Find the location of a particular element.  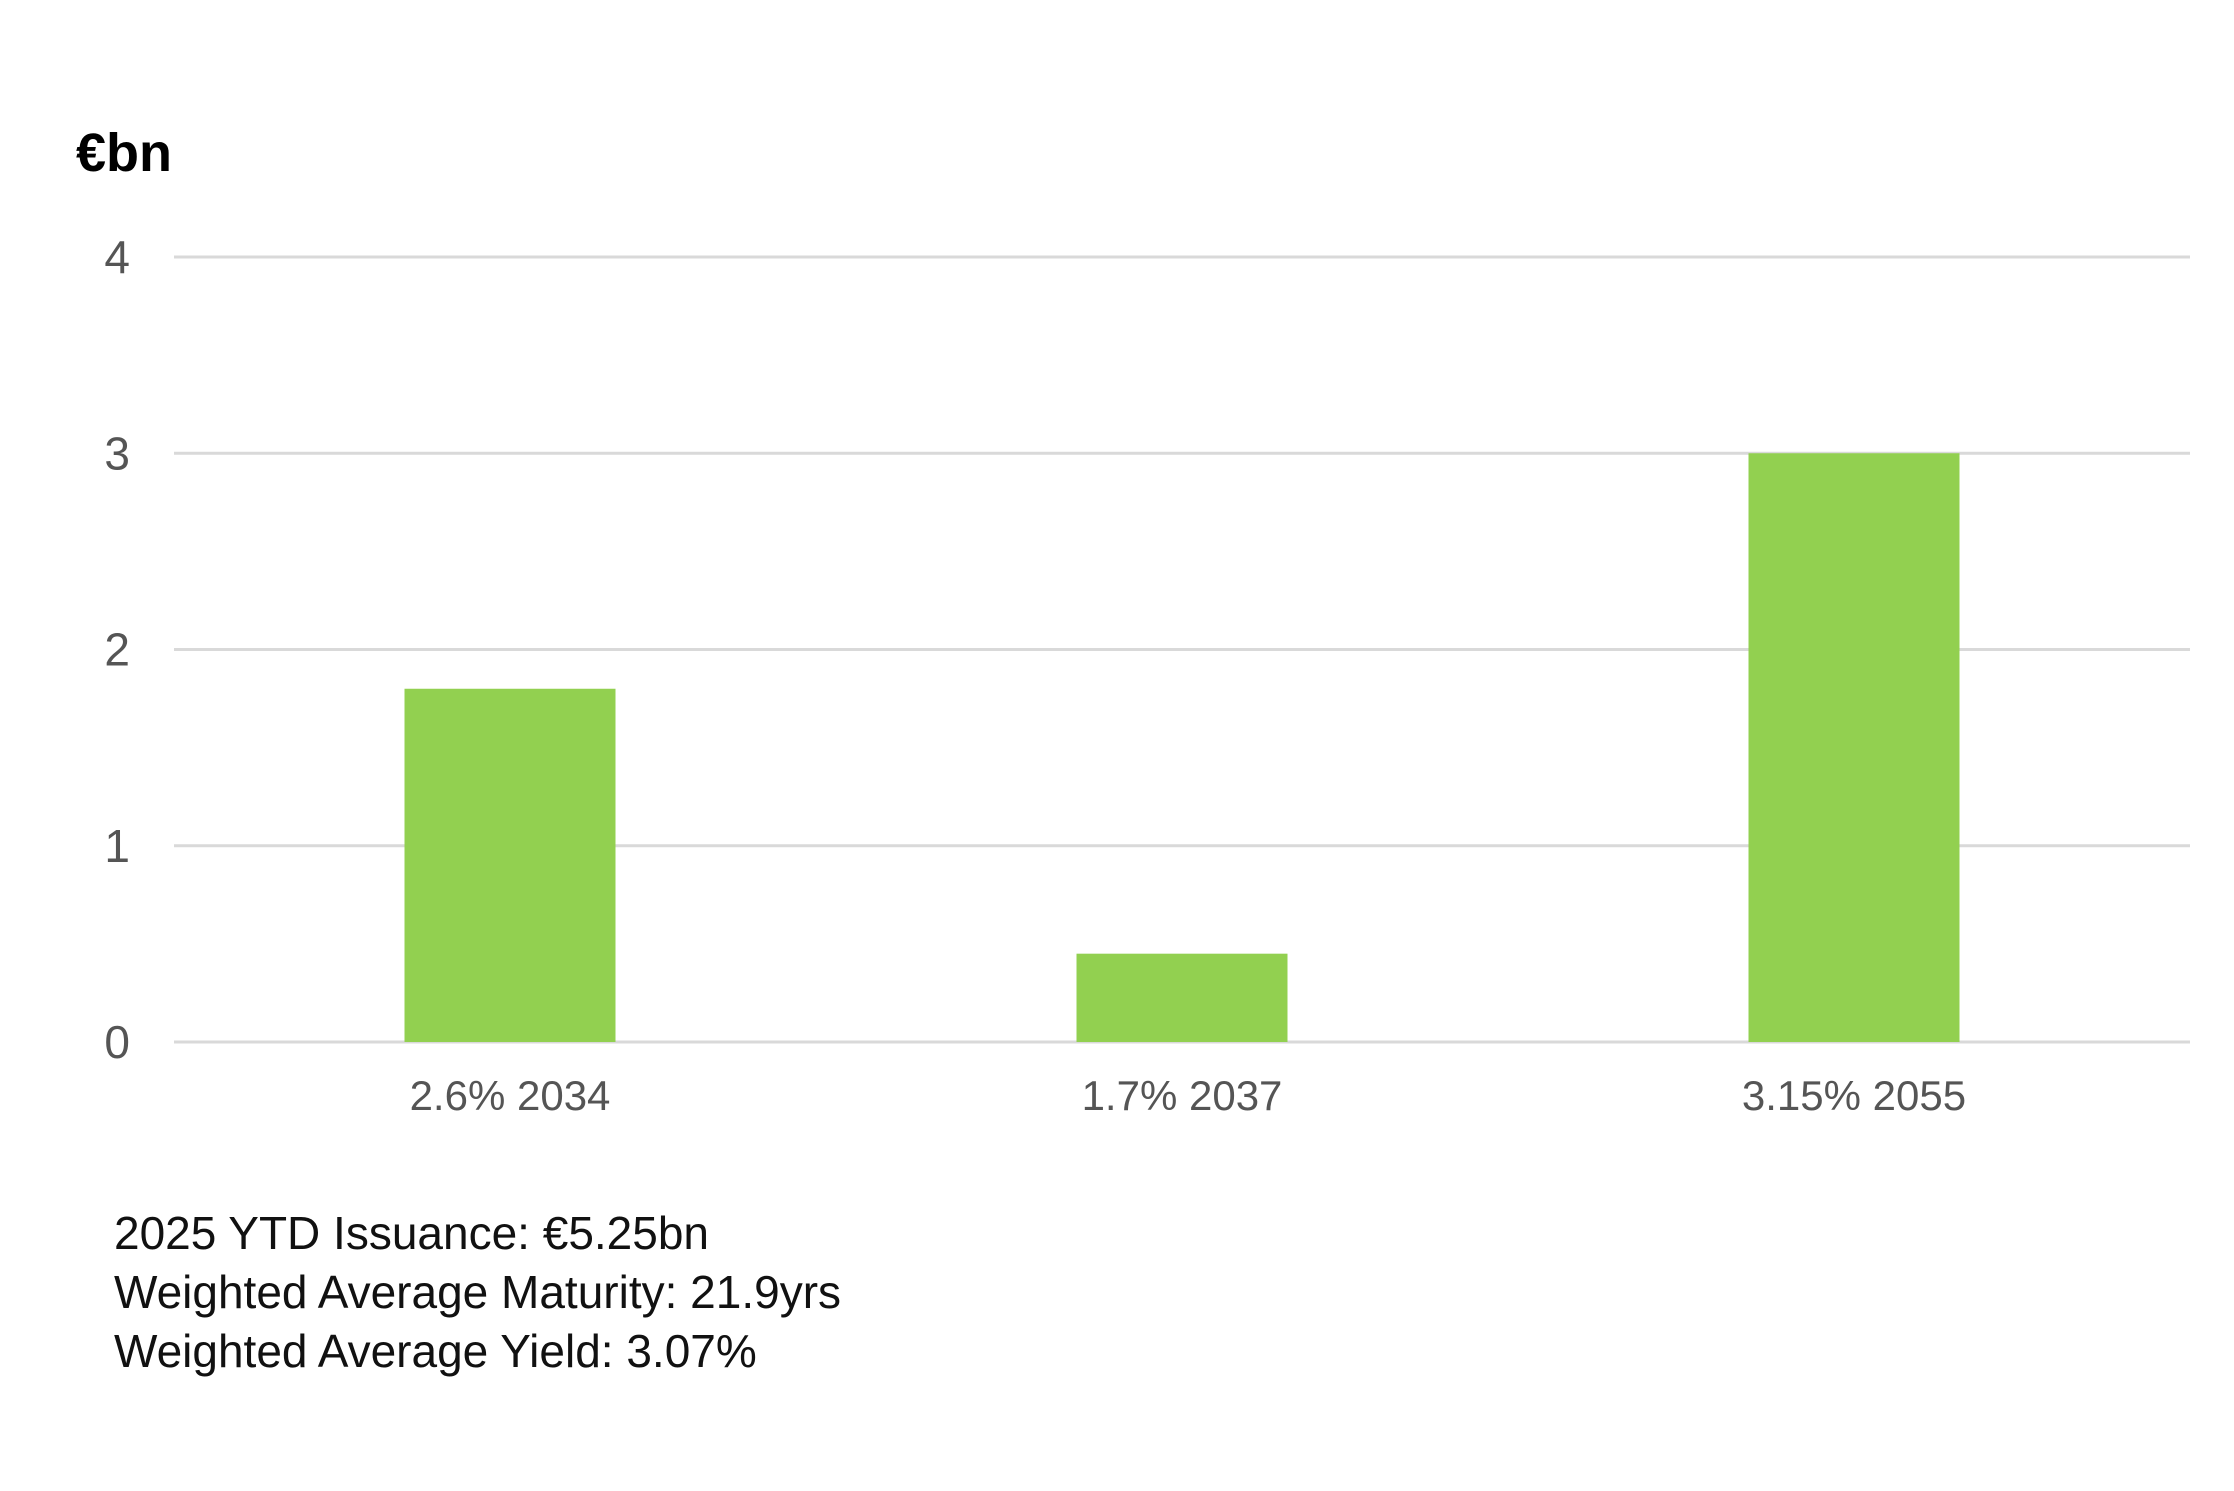

y-tick-label: 4 is located at coordinates (117, 257).